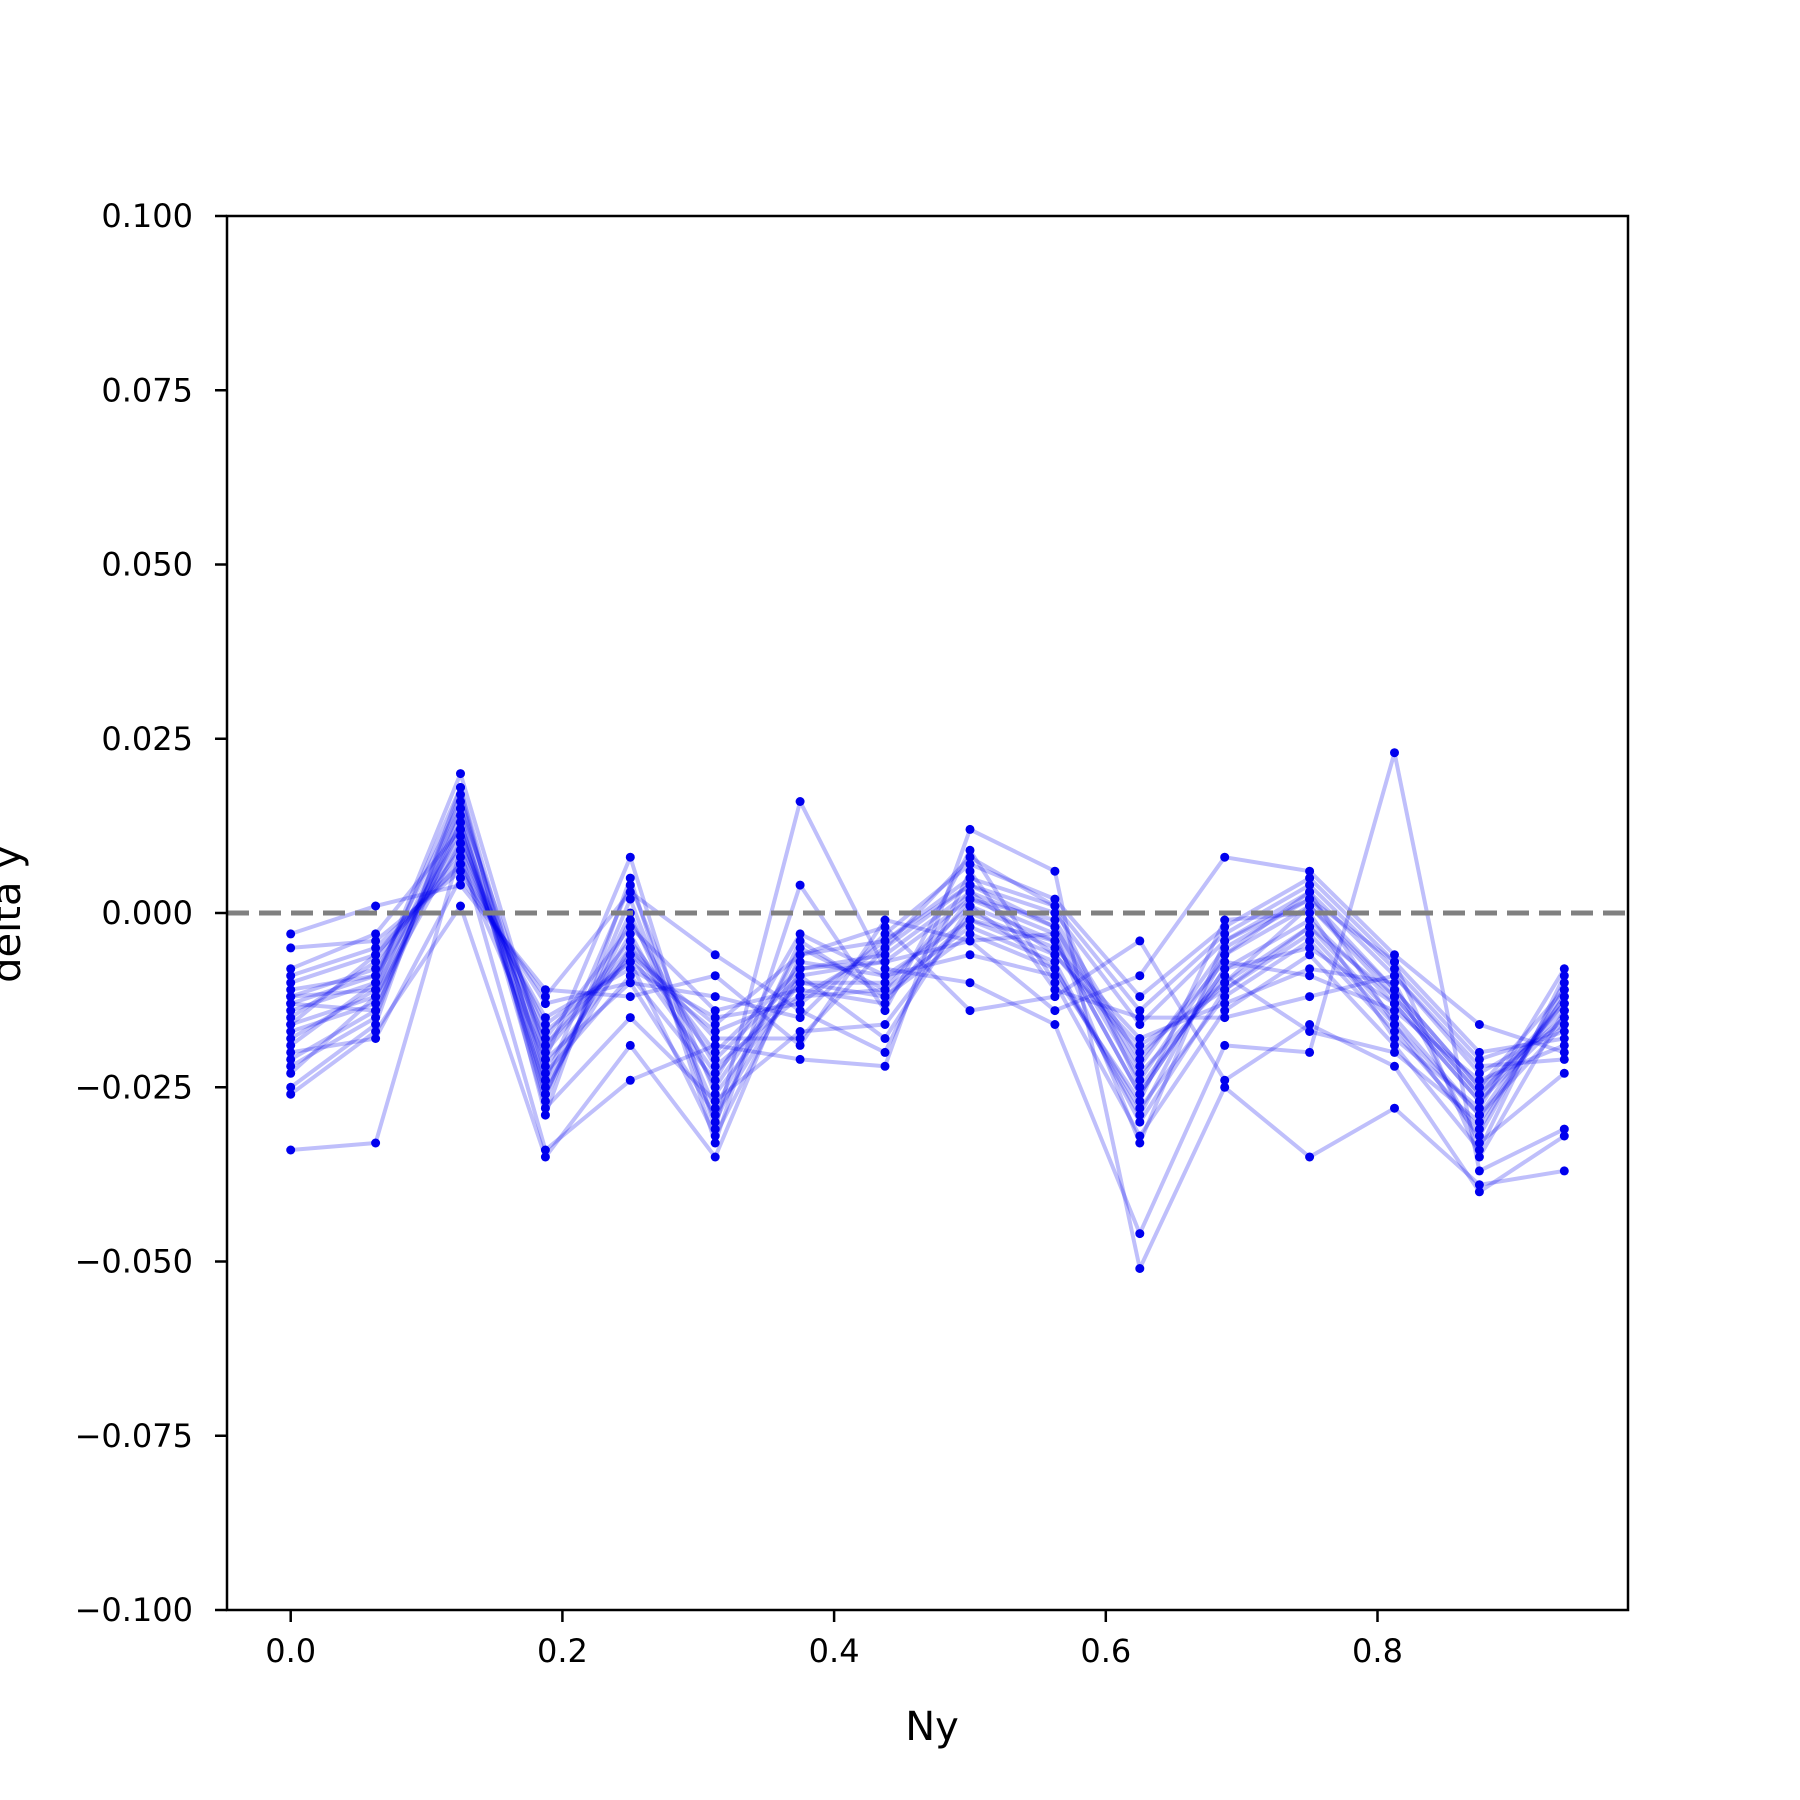 Image resolution: width=1800 pixels, height=1800 pixels. Describe the element at coordinates (134, 1610) in the screenshot. I see `y-tick-label: −0.100` at that location.